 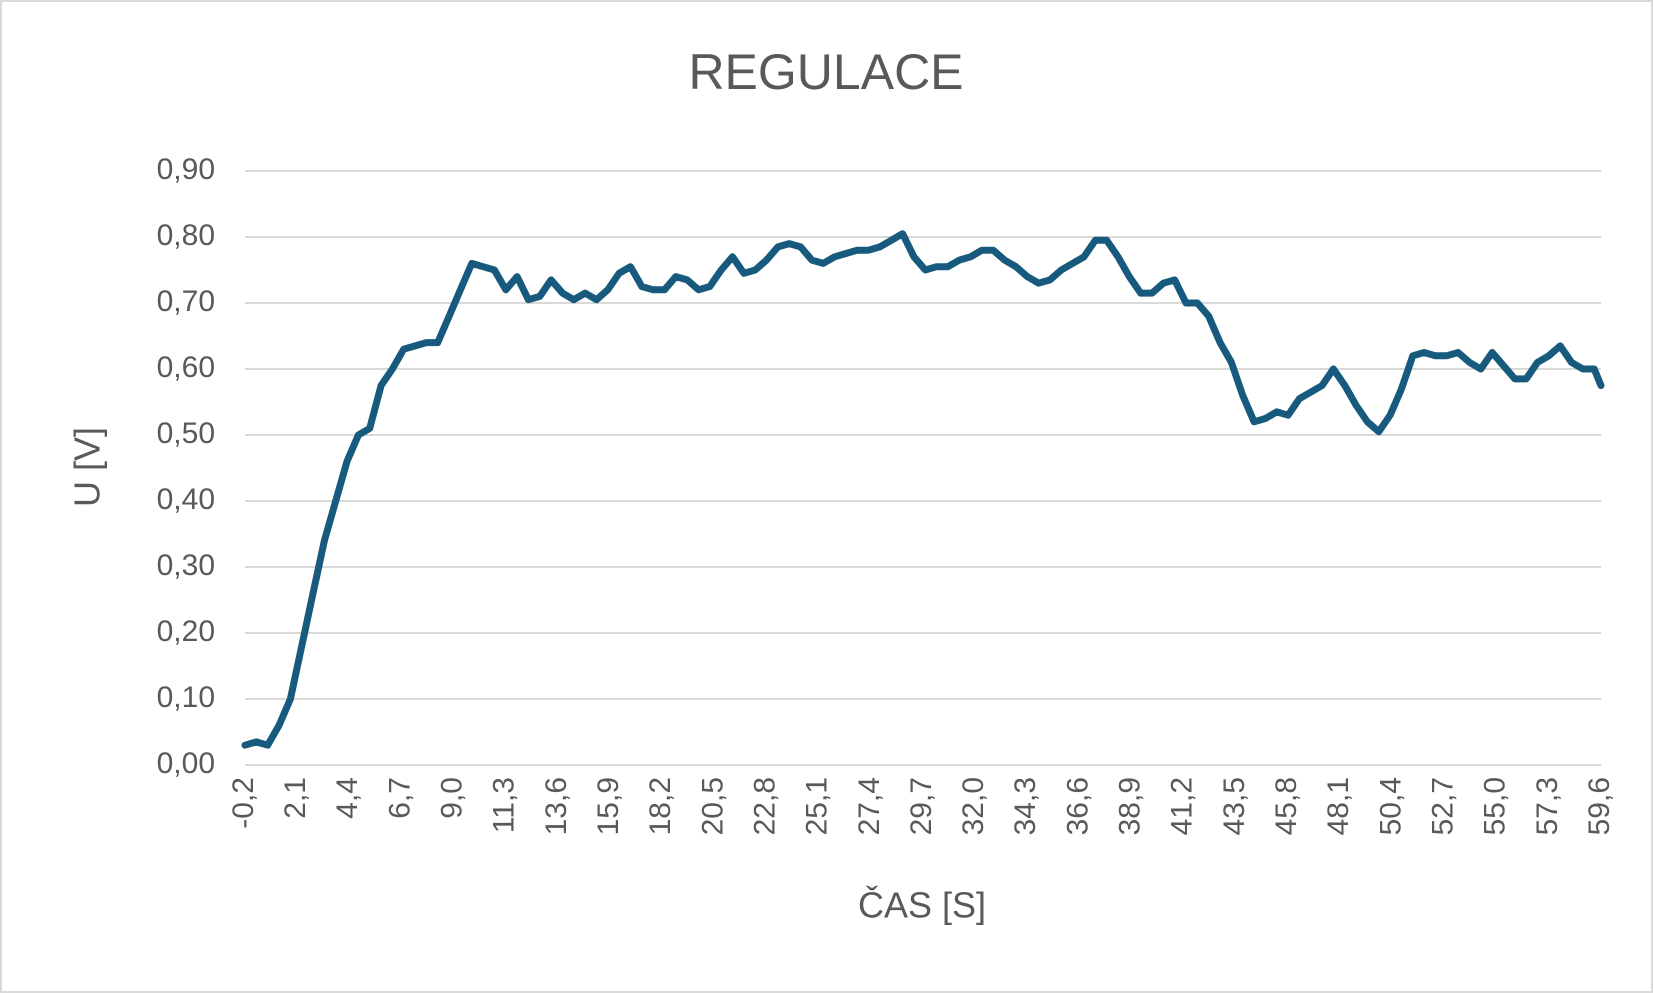 I want to click on y-tick-label: 0,60, so click(x=186, y=367).